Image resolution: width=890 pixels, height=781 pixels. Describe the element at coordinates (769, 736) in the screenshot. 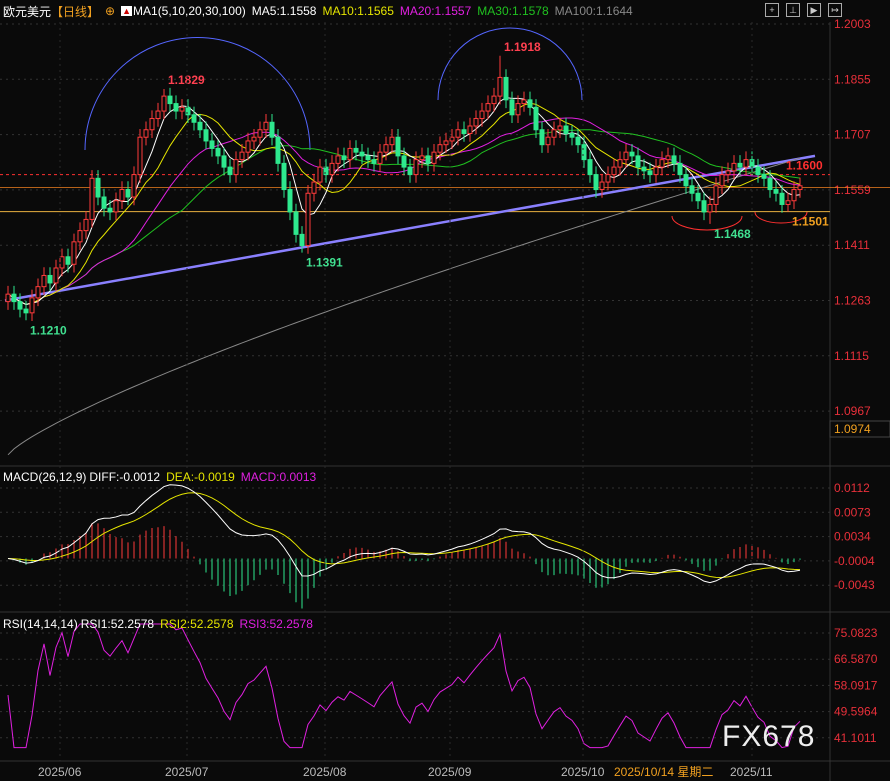

I see `watermark: FX678` at that location.